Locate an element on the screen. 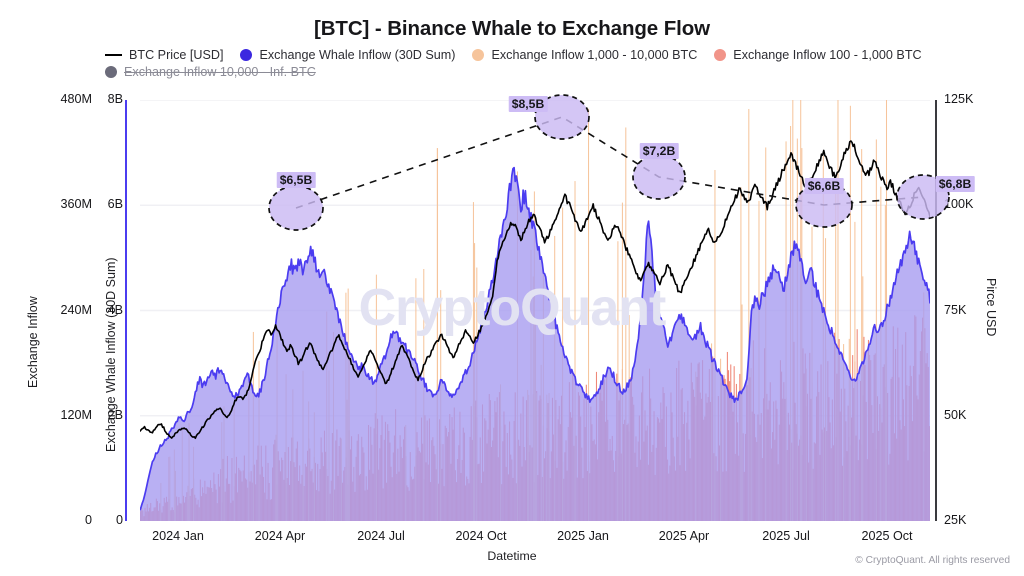 The width and height of the screenshot is (1024, 576). y-tick-right-3: 50K is located at coordinates (955, 414).